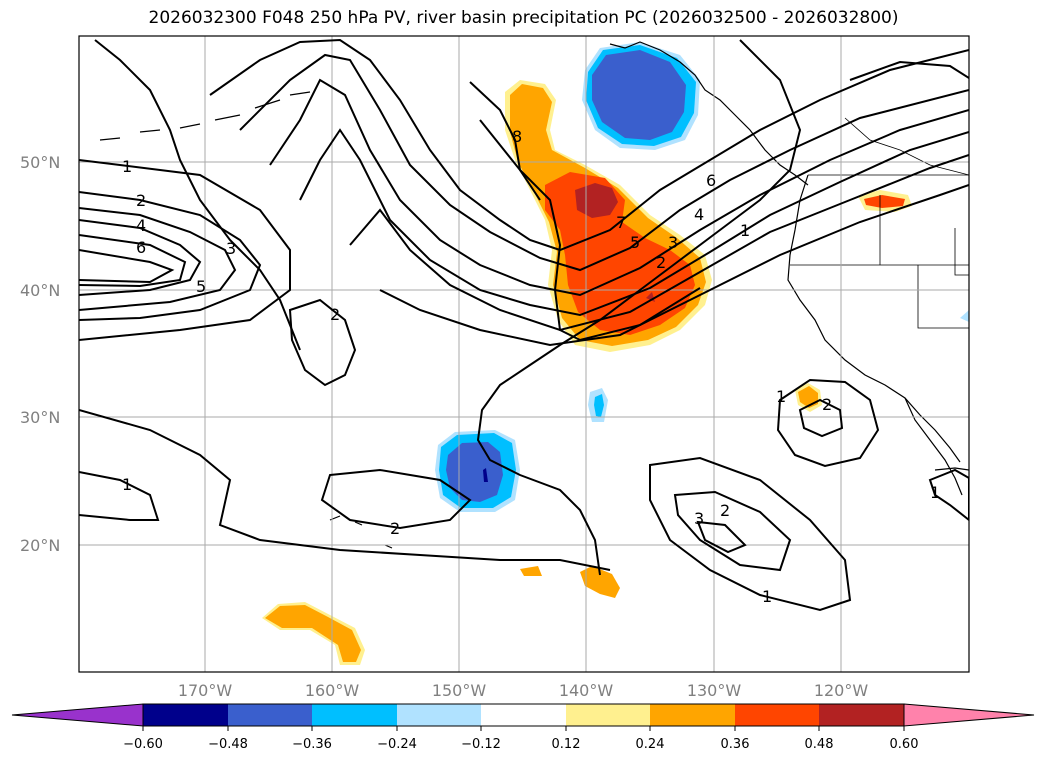  I want to click on state-borders, so click(879, 223).